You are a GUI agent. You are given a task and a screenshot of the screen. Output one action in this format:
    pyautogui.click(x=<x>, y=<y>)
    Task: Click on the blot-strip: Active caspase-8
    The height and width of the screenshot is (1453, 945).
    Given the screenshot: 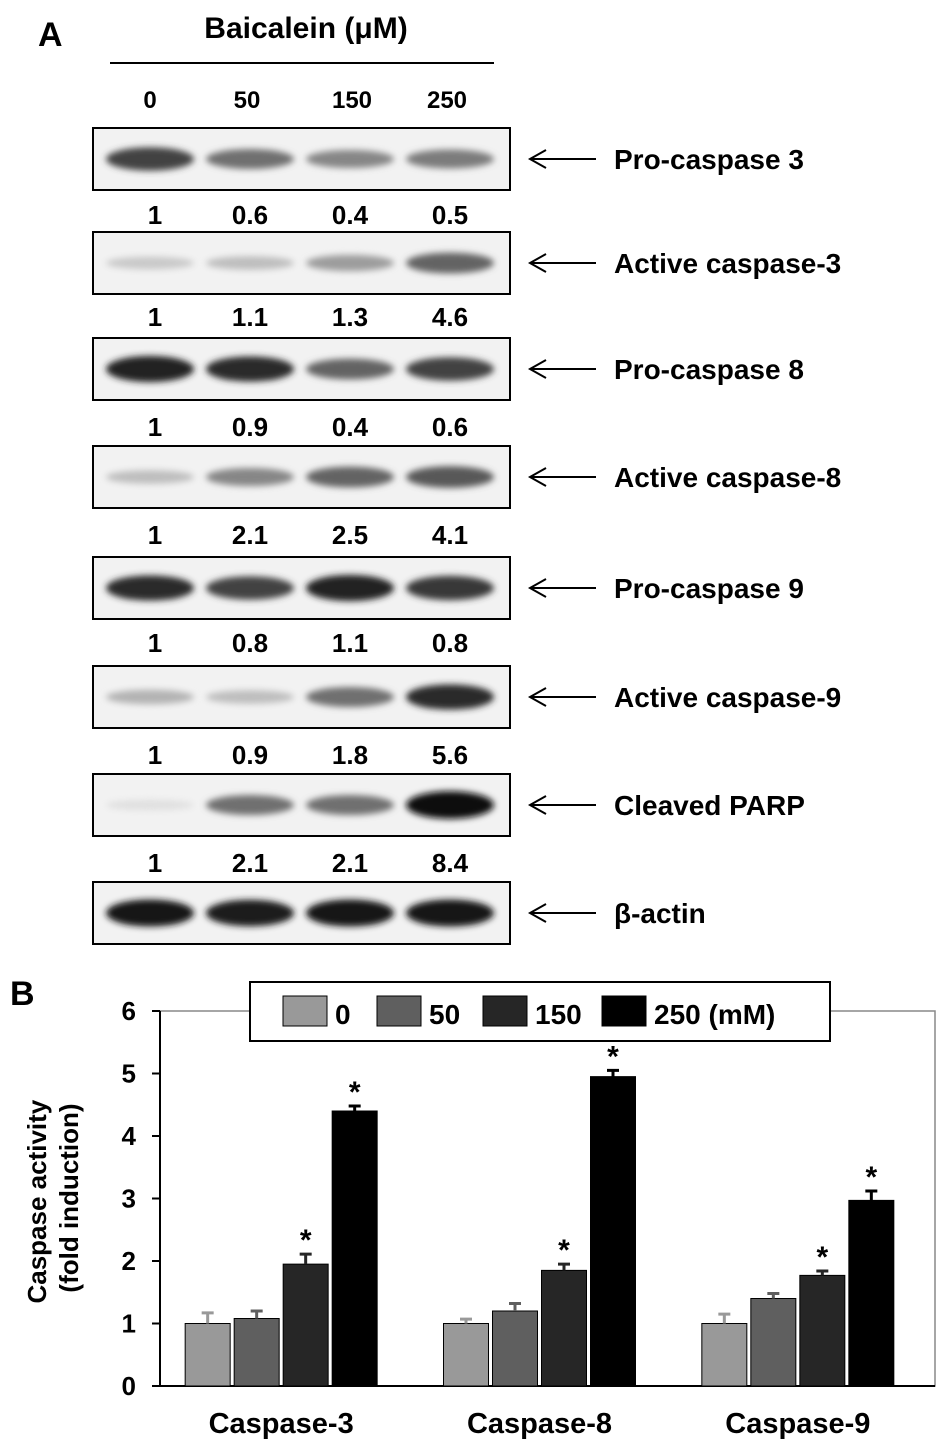 What is the action you would take?
    pyautogui.click(x=466, y=477)
    